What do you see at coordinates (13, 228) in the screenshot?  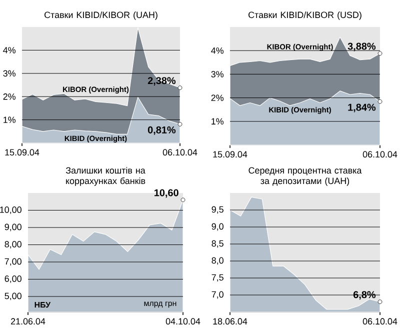 I see `y-tick-label: 9,00` at bounding box center [13, 228].